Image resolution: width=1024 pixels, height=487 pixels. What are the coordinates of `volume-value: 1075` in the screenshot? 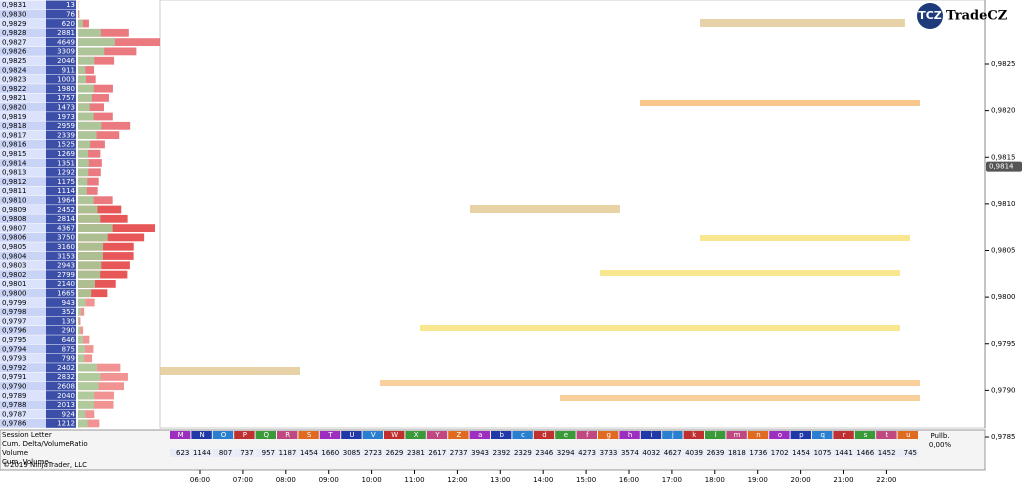 It's located at (823, 453).